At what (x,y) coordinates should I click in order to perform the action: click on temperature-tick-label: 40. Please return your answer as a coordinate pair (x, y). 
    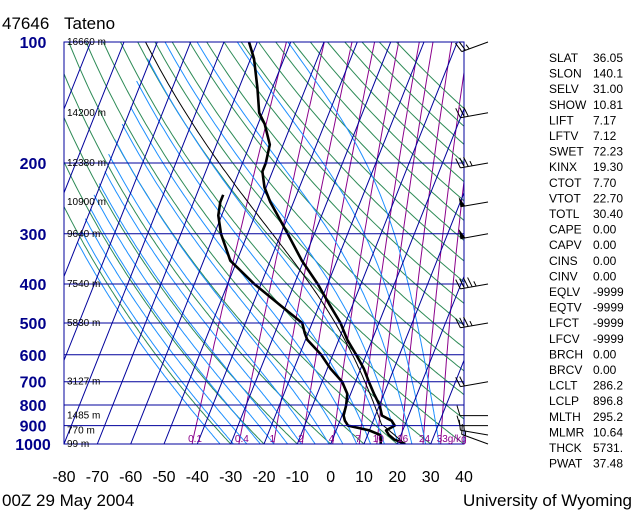
    Looking at the image, I should click on (464, 477).